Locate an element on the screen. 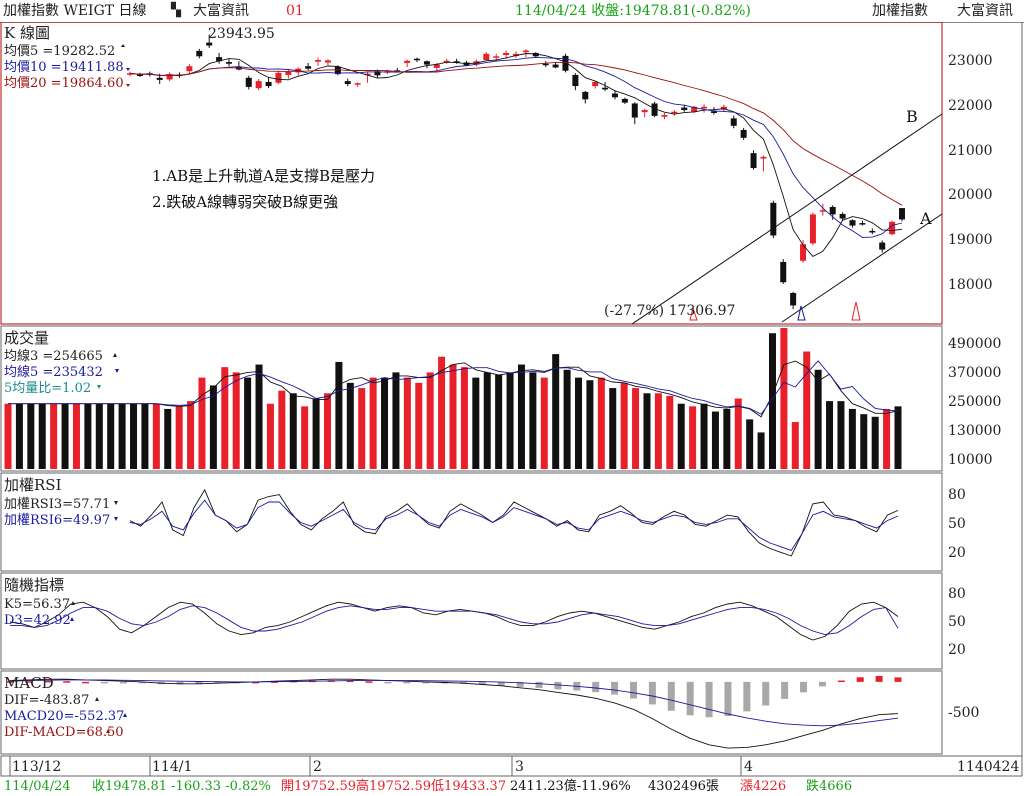 This screenshot has height=796, width=1024. grid-dots-icon: ▚ is located at coordinates (176, 10).